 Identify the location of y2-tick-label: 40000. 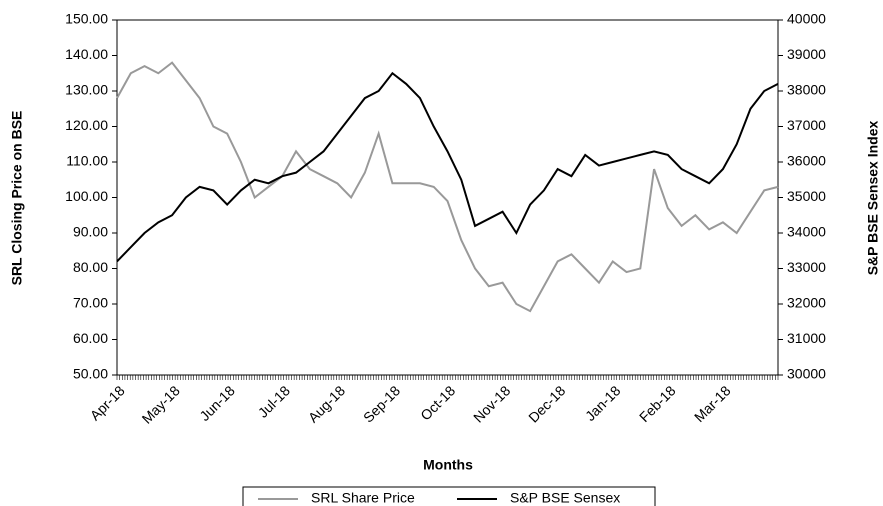
(806, 19).